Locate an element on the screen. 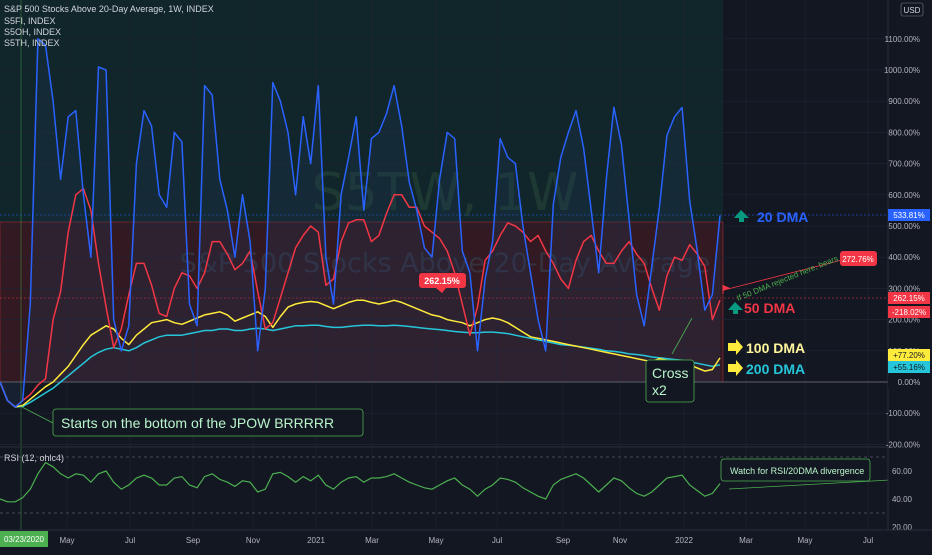  peak-badge-pointer is located at coordinates (441, 290).